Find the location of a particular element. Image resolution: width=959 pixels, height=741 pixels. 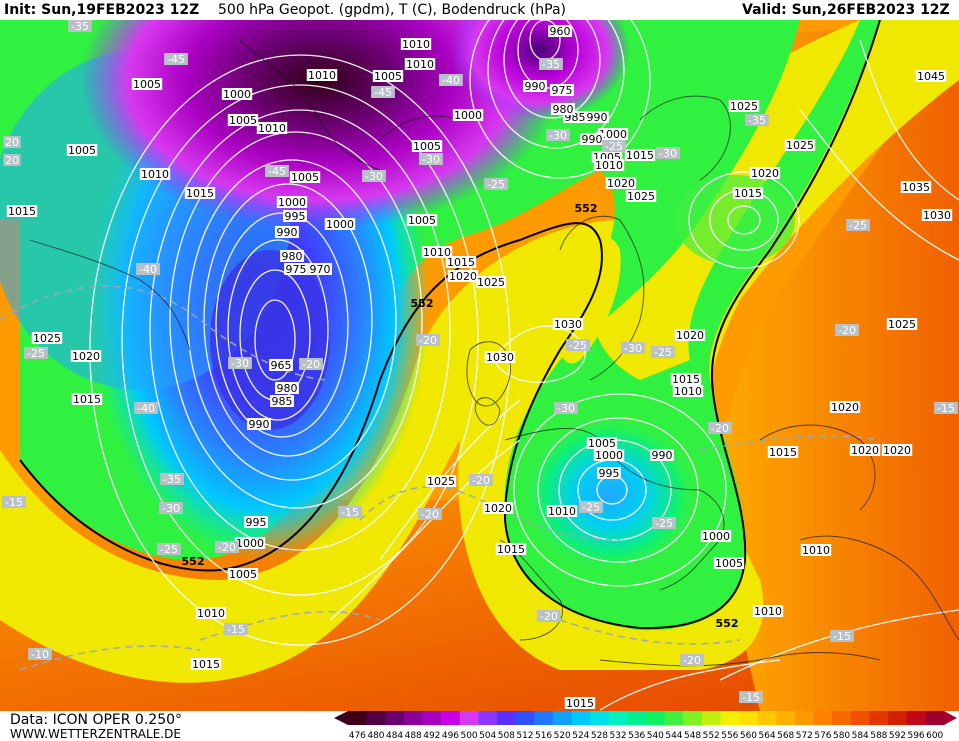

temperature-label: -45 is located at coordinates (277, 171).